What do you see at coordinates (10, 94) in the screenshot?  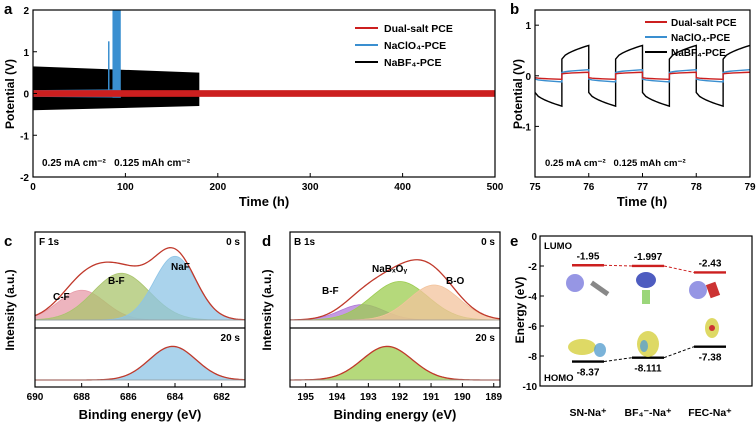 I see `panel-a-ylabel: Potential (V)` at bounding box center [10, 94].